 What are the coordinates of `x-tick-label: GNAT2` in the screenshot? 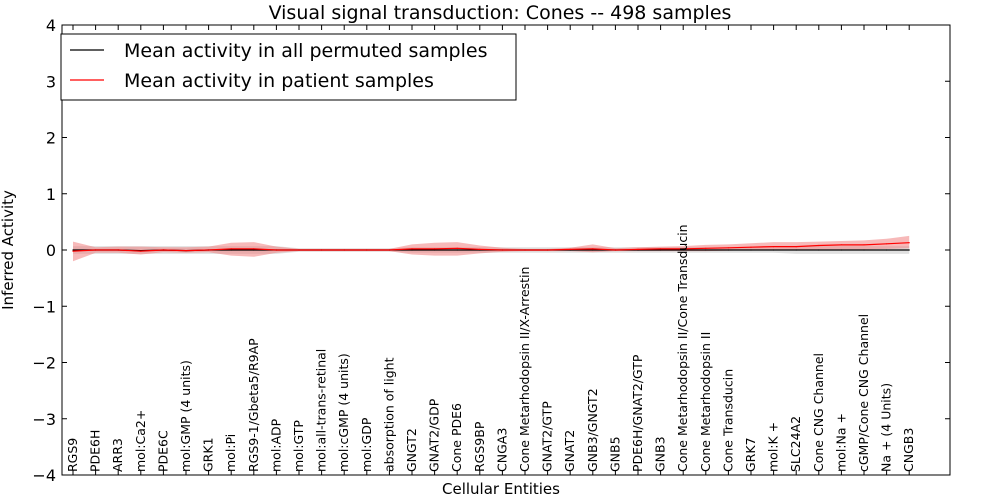 It's located at (569, 451).